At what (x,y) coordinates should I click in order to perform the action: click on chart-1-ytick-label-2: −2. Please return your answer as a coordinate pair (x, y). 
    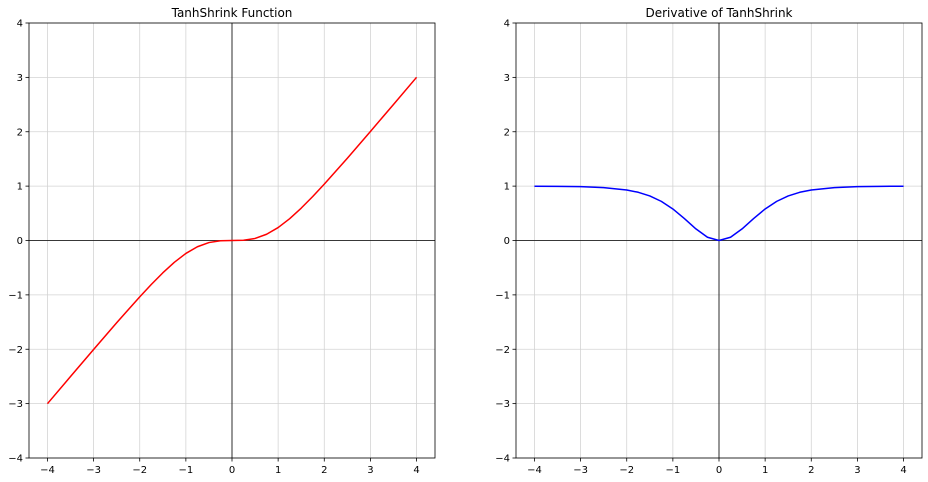
    Looking at the image, I should click on (502, 350).